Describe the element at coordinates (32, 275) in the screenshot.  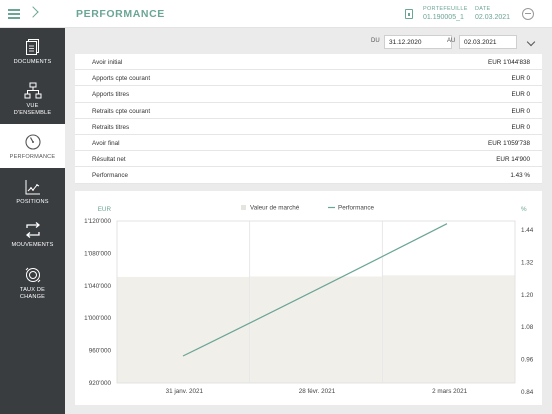
I see `exchange-icon` at that location.